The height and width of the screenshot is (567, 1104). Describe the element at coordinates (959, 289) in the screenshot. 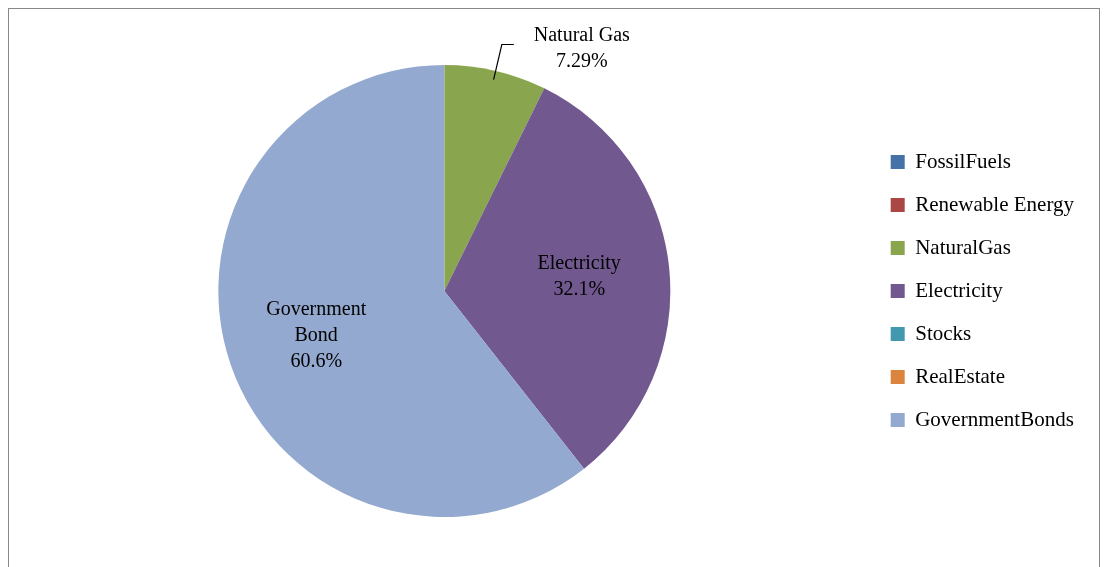

I see `legend-label: Electricity` at that location.